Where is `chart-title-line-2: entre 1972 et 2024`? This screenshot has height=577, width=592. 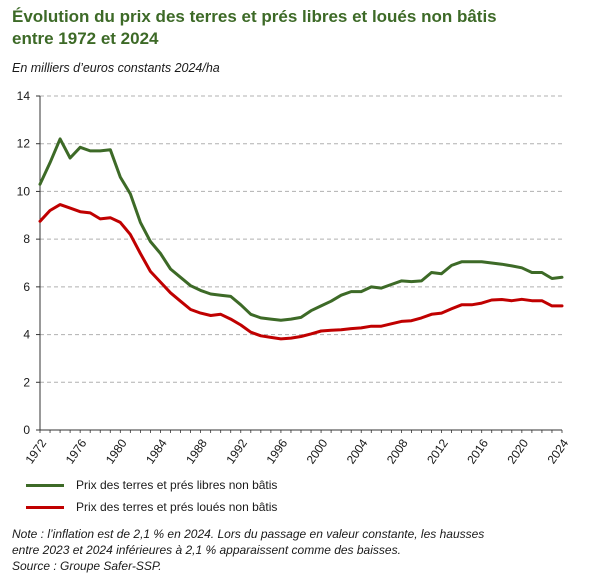 chart-title-line-2: entre 1972 et 2024 is located at coordinates (85, 38).